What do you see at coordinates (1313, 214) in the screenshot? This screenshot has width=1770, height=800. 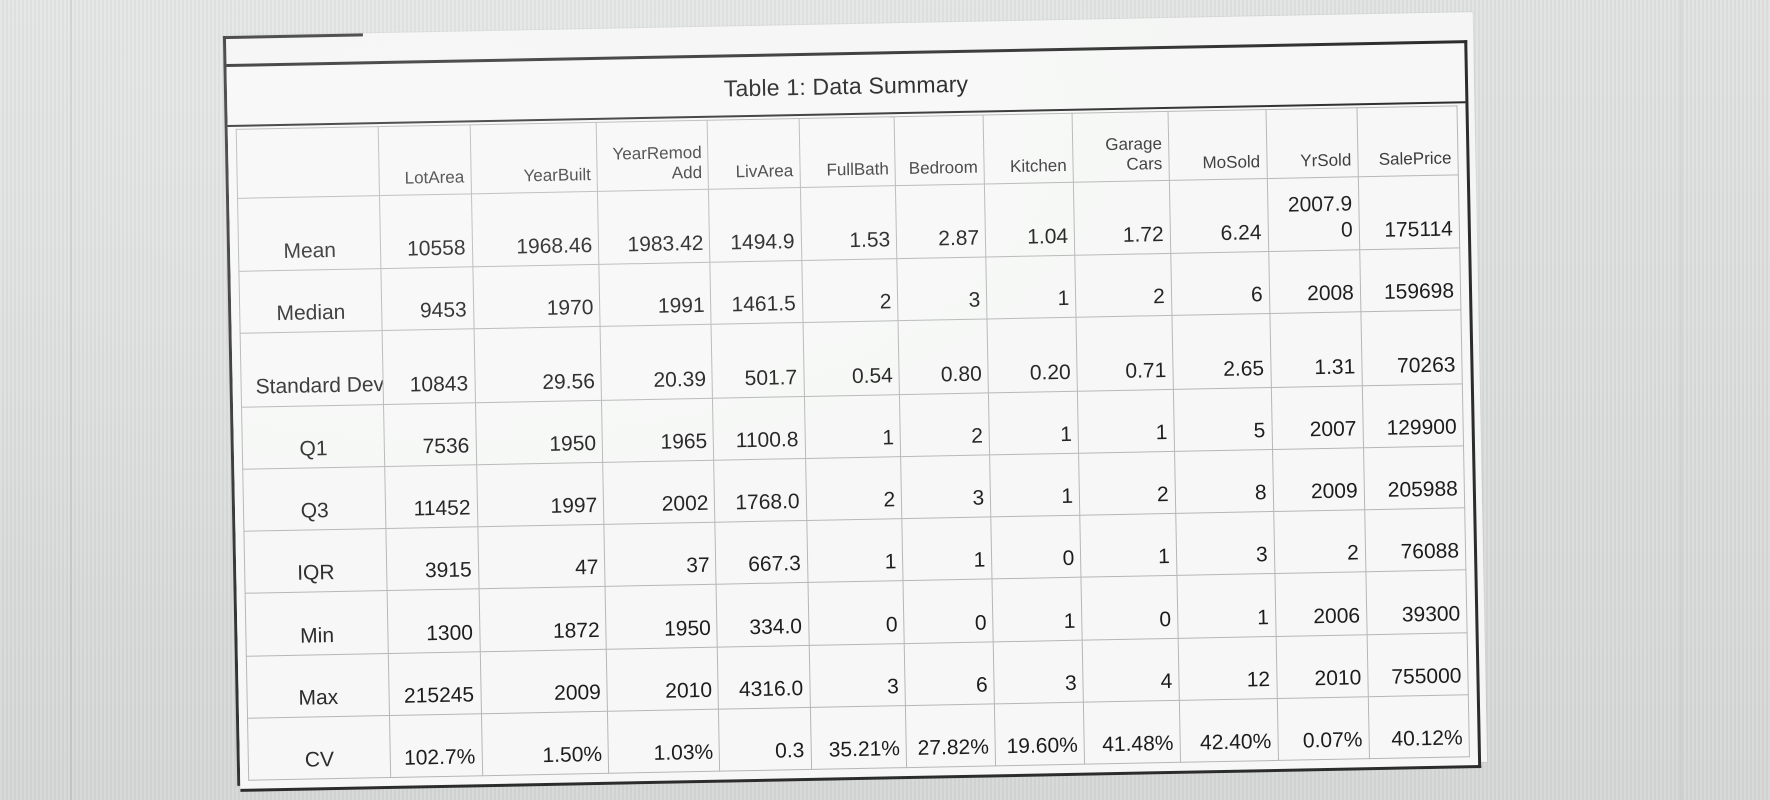 I see `table-cell: 2007.9 0` at bounding box center [1313, 214].